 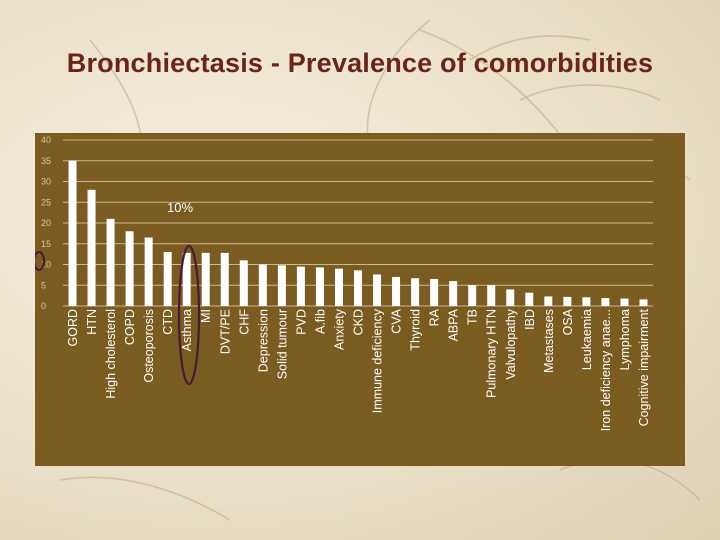 I want to click on annotations: 10%, so click(x=118, y=293).